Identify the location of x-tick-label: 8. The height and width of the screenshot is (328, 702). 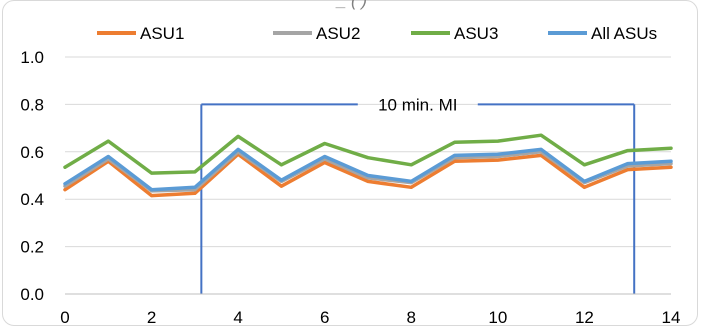
(411, 317).